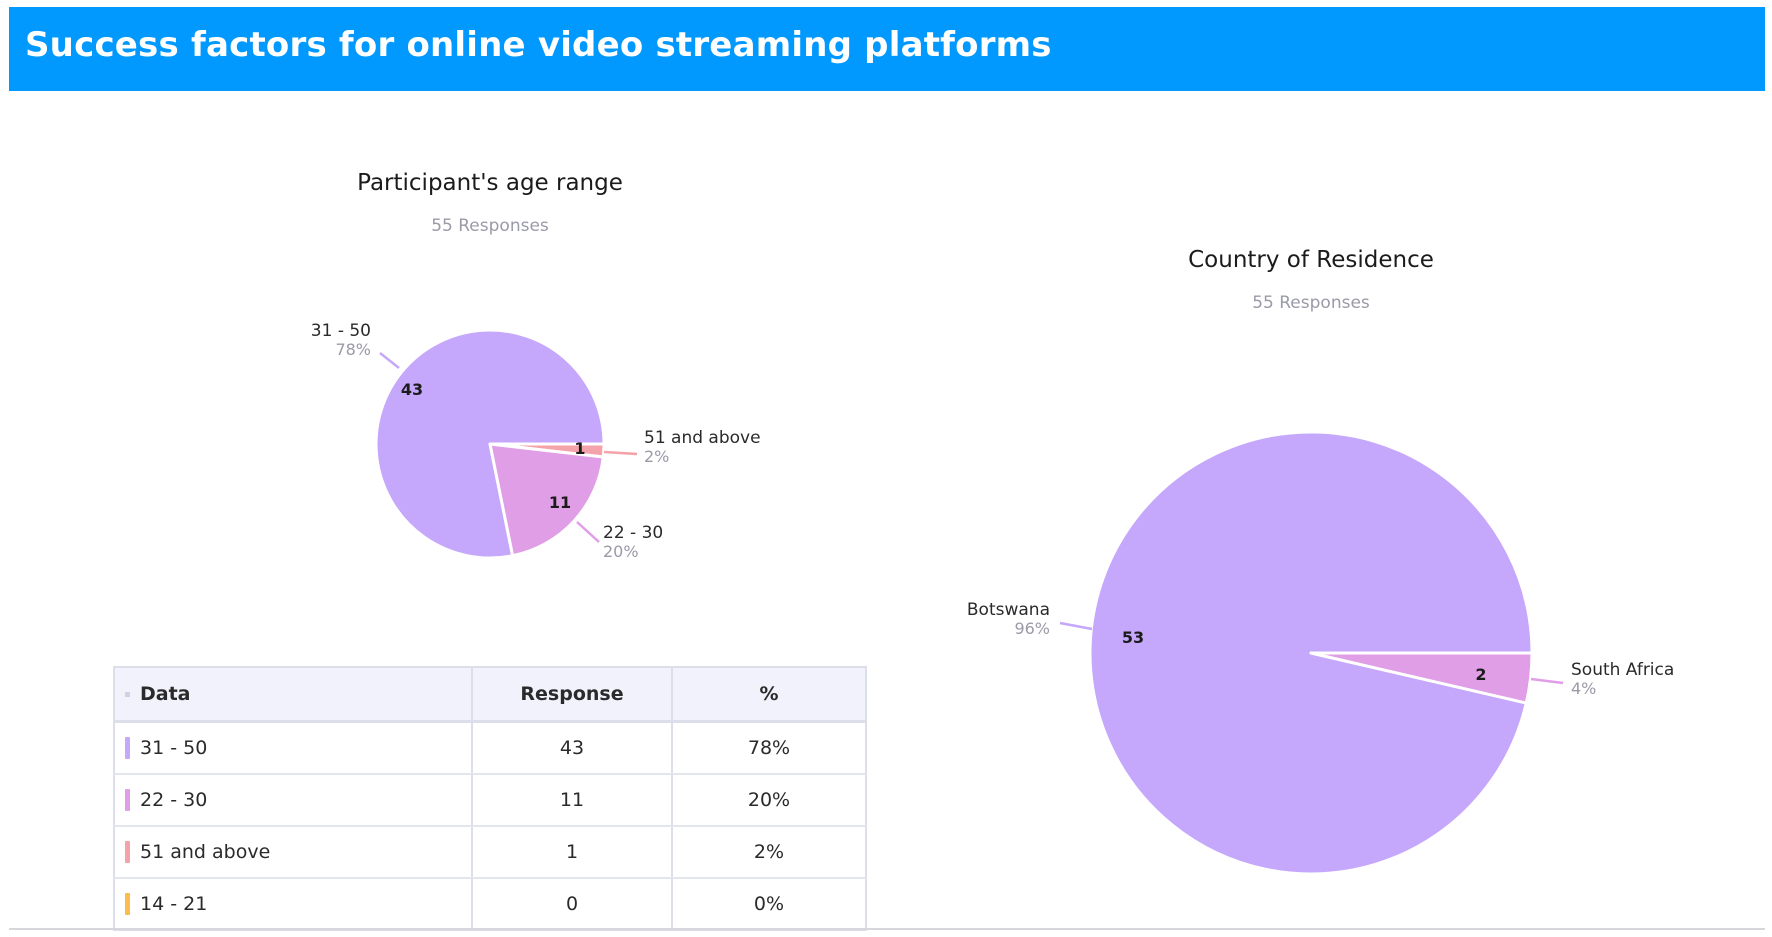  Describe the element at coordinates (633, 533) in the screenshot. I see `slice-label: 22 - 30` at that location.